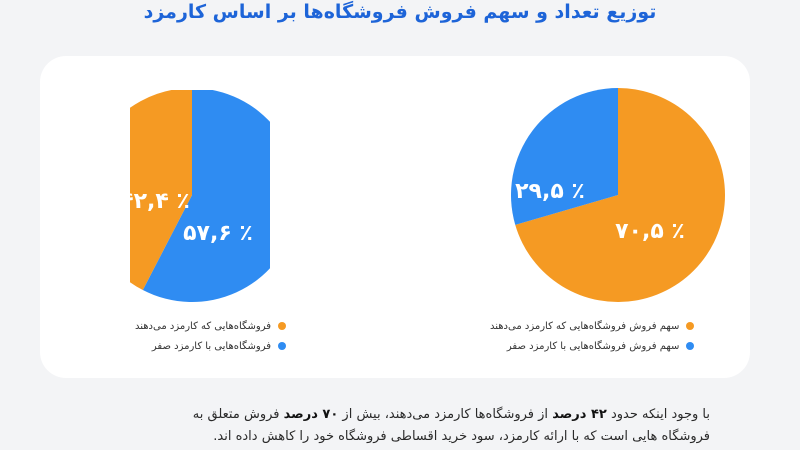  I want to click on pie-right-slices, so click(618, 195).